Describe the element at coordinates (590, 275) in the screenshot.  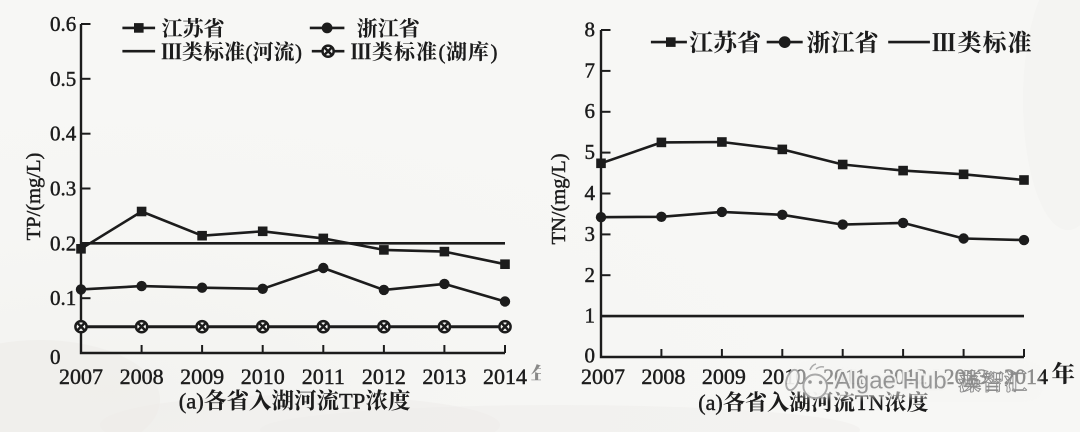
I see `svg-text: 2` at that location.